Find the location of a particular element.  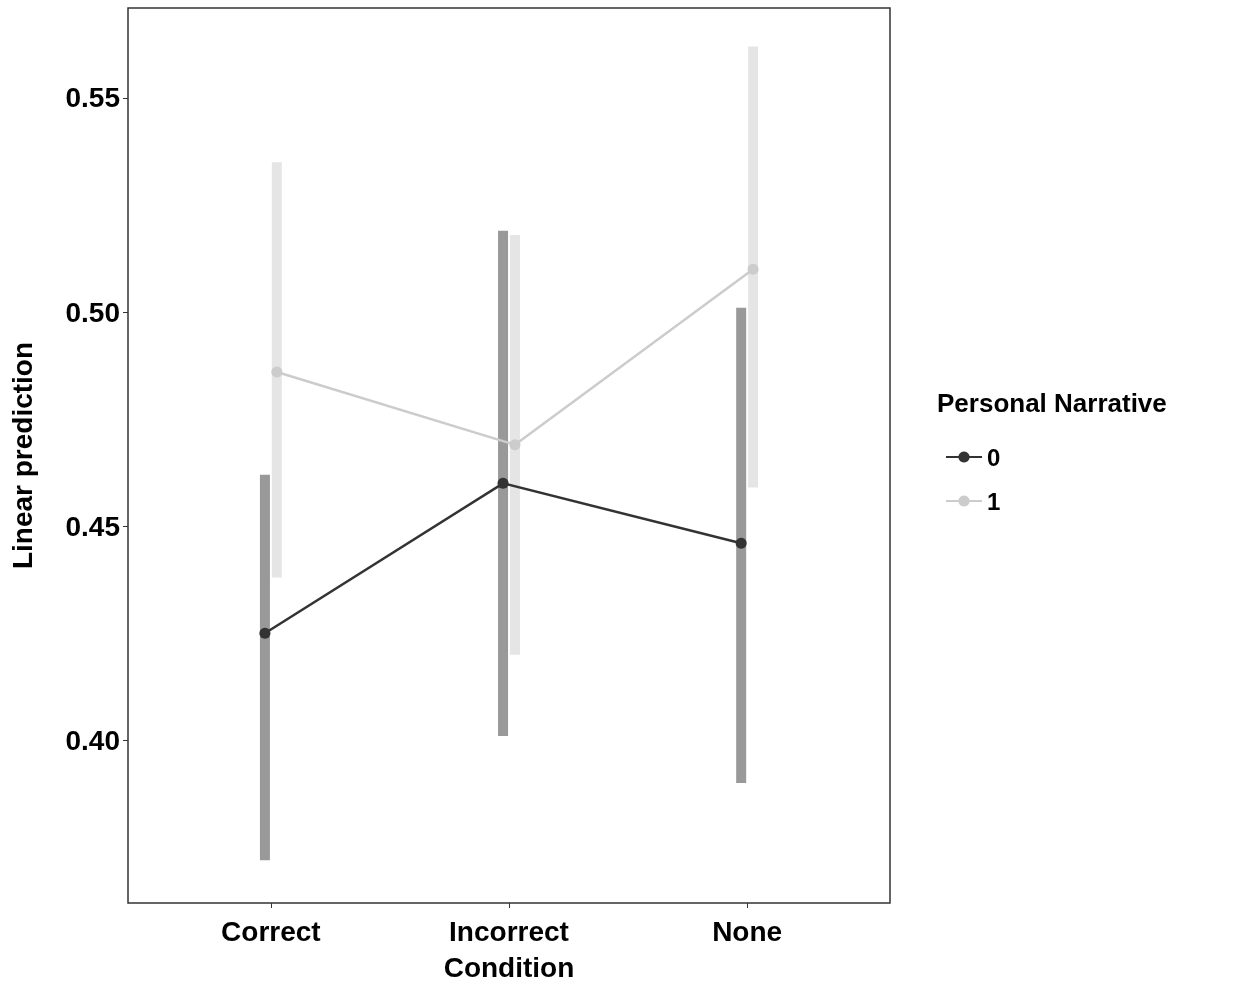

y-tick-label: 0.45 is located at coordinates (92, 526).